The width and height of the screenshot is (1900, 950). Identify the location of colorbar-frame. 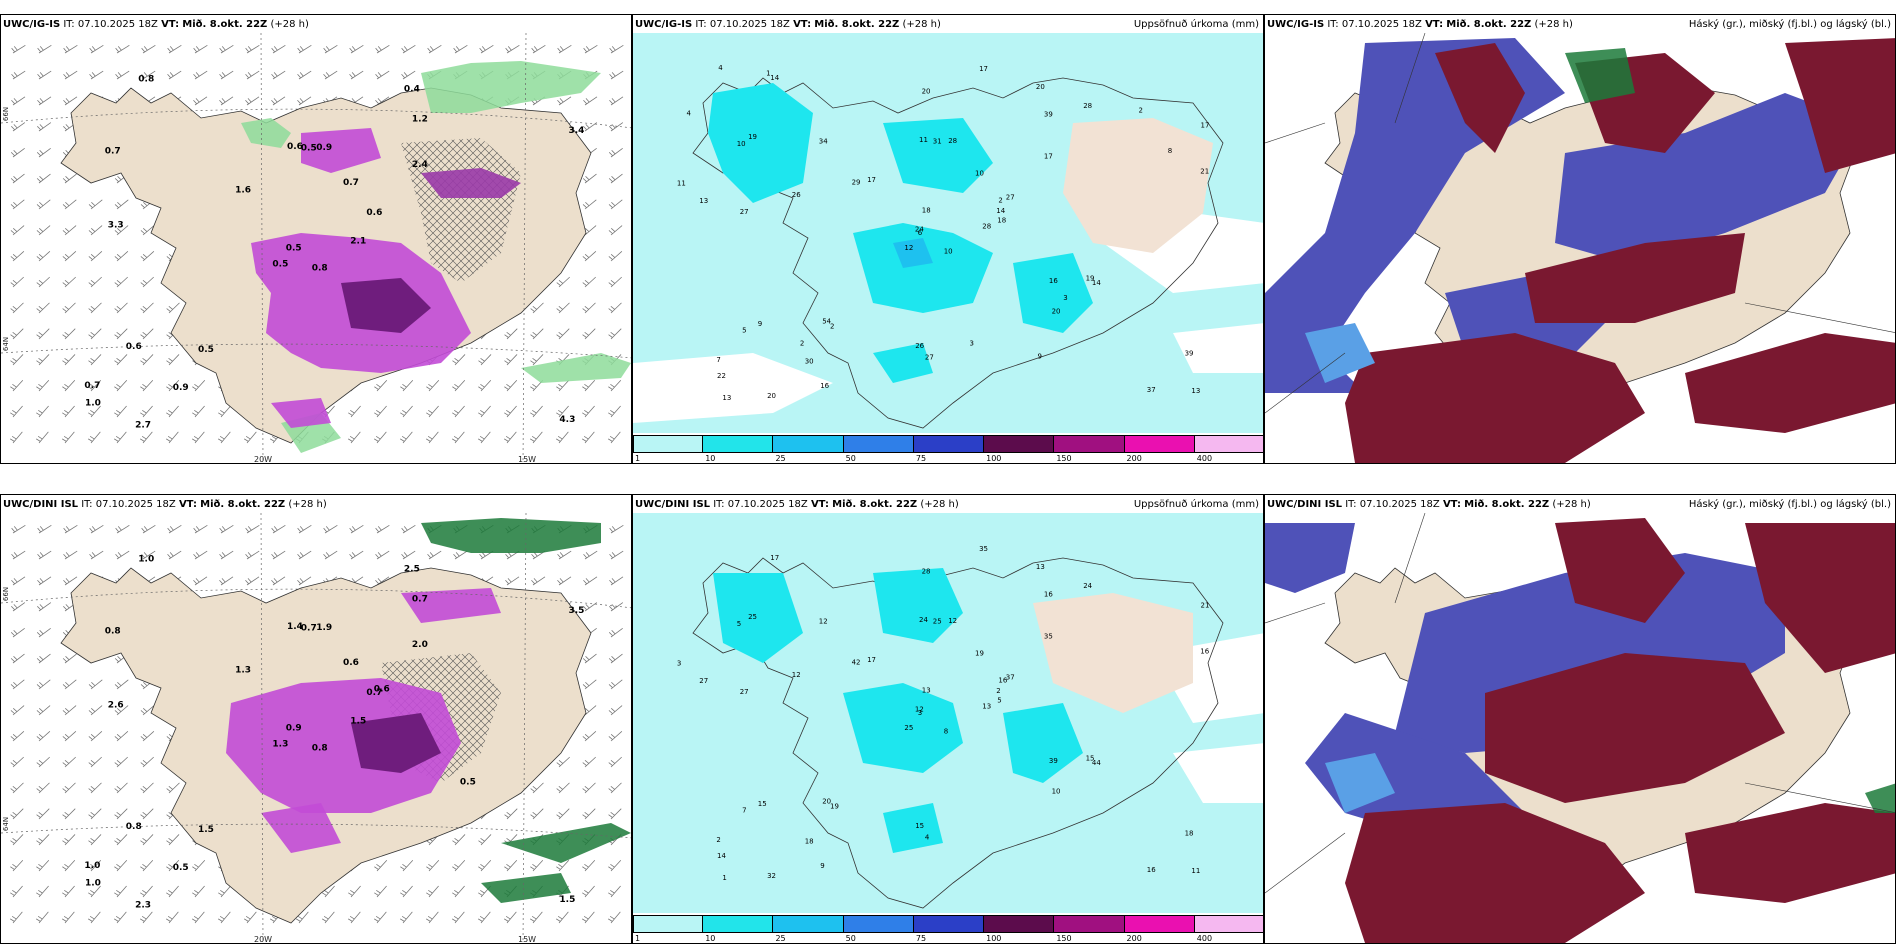
(948, 924).